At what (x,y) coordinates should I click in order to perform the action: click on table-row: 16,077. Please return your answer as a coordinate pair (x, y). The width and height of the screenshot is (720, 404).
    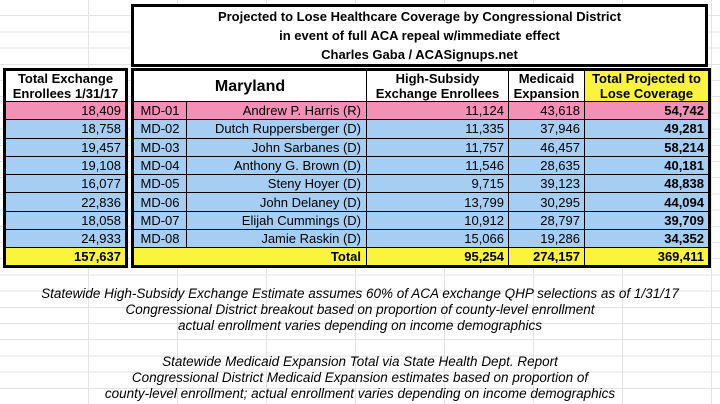
    Looking at the image, I should click on (65, 184).